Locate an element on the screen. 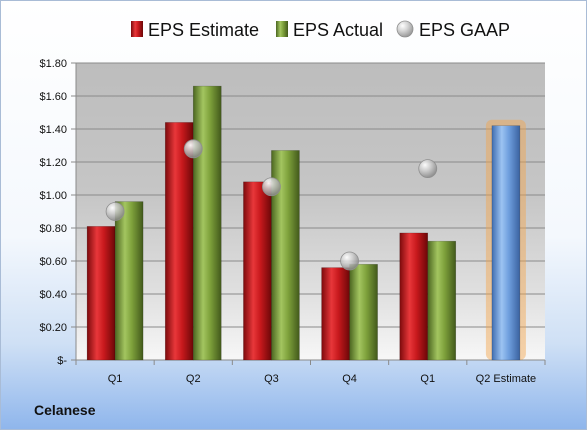 The width and height of the screenshot is (587, 431). y-tick-label: $1.60 is located at coordinates (53, 97).